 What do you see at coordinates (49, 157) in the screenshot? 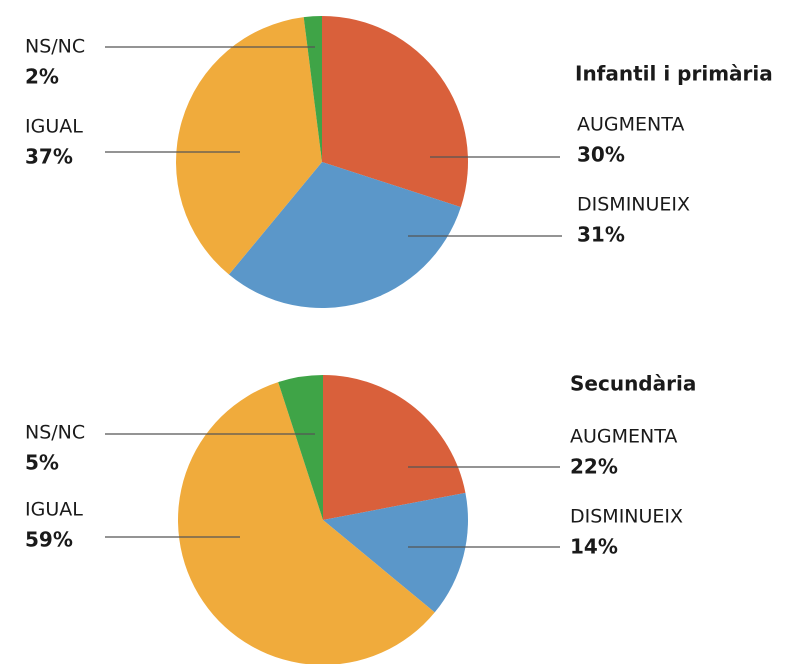
I see `slice-value: 37%` at bounding box center [49, 157].